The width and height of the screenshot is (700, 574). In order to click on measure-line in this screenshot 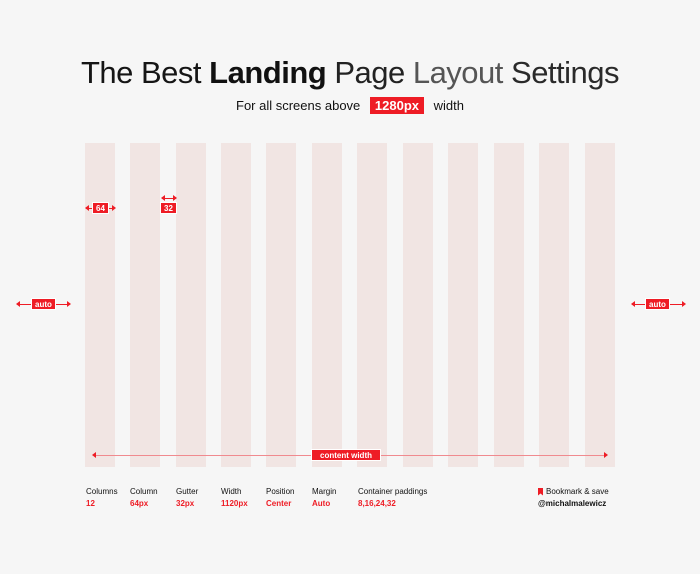, I will do `click(169, 198)`.